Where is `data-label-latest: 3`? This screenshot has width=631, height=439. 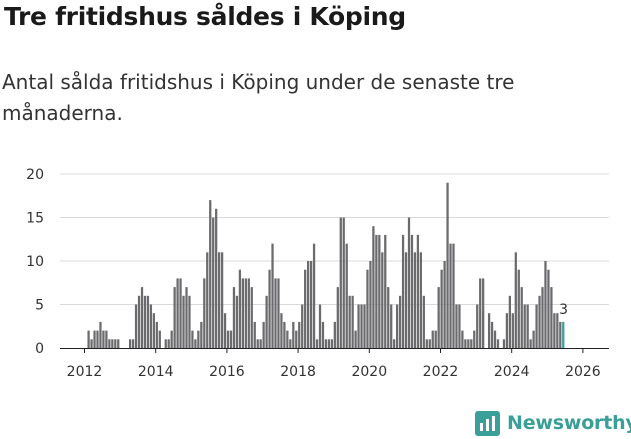
data-label-latest: 3 is located at coordinates (563, 310).